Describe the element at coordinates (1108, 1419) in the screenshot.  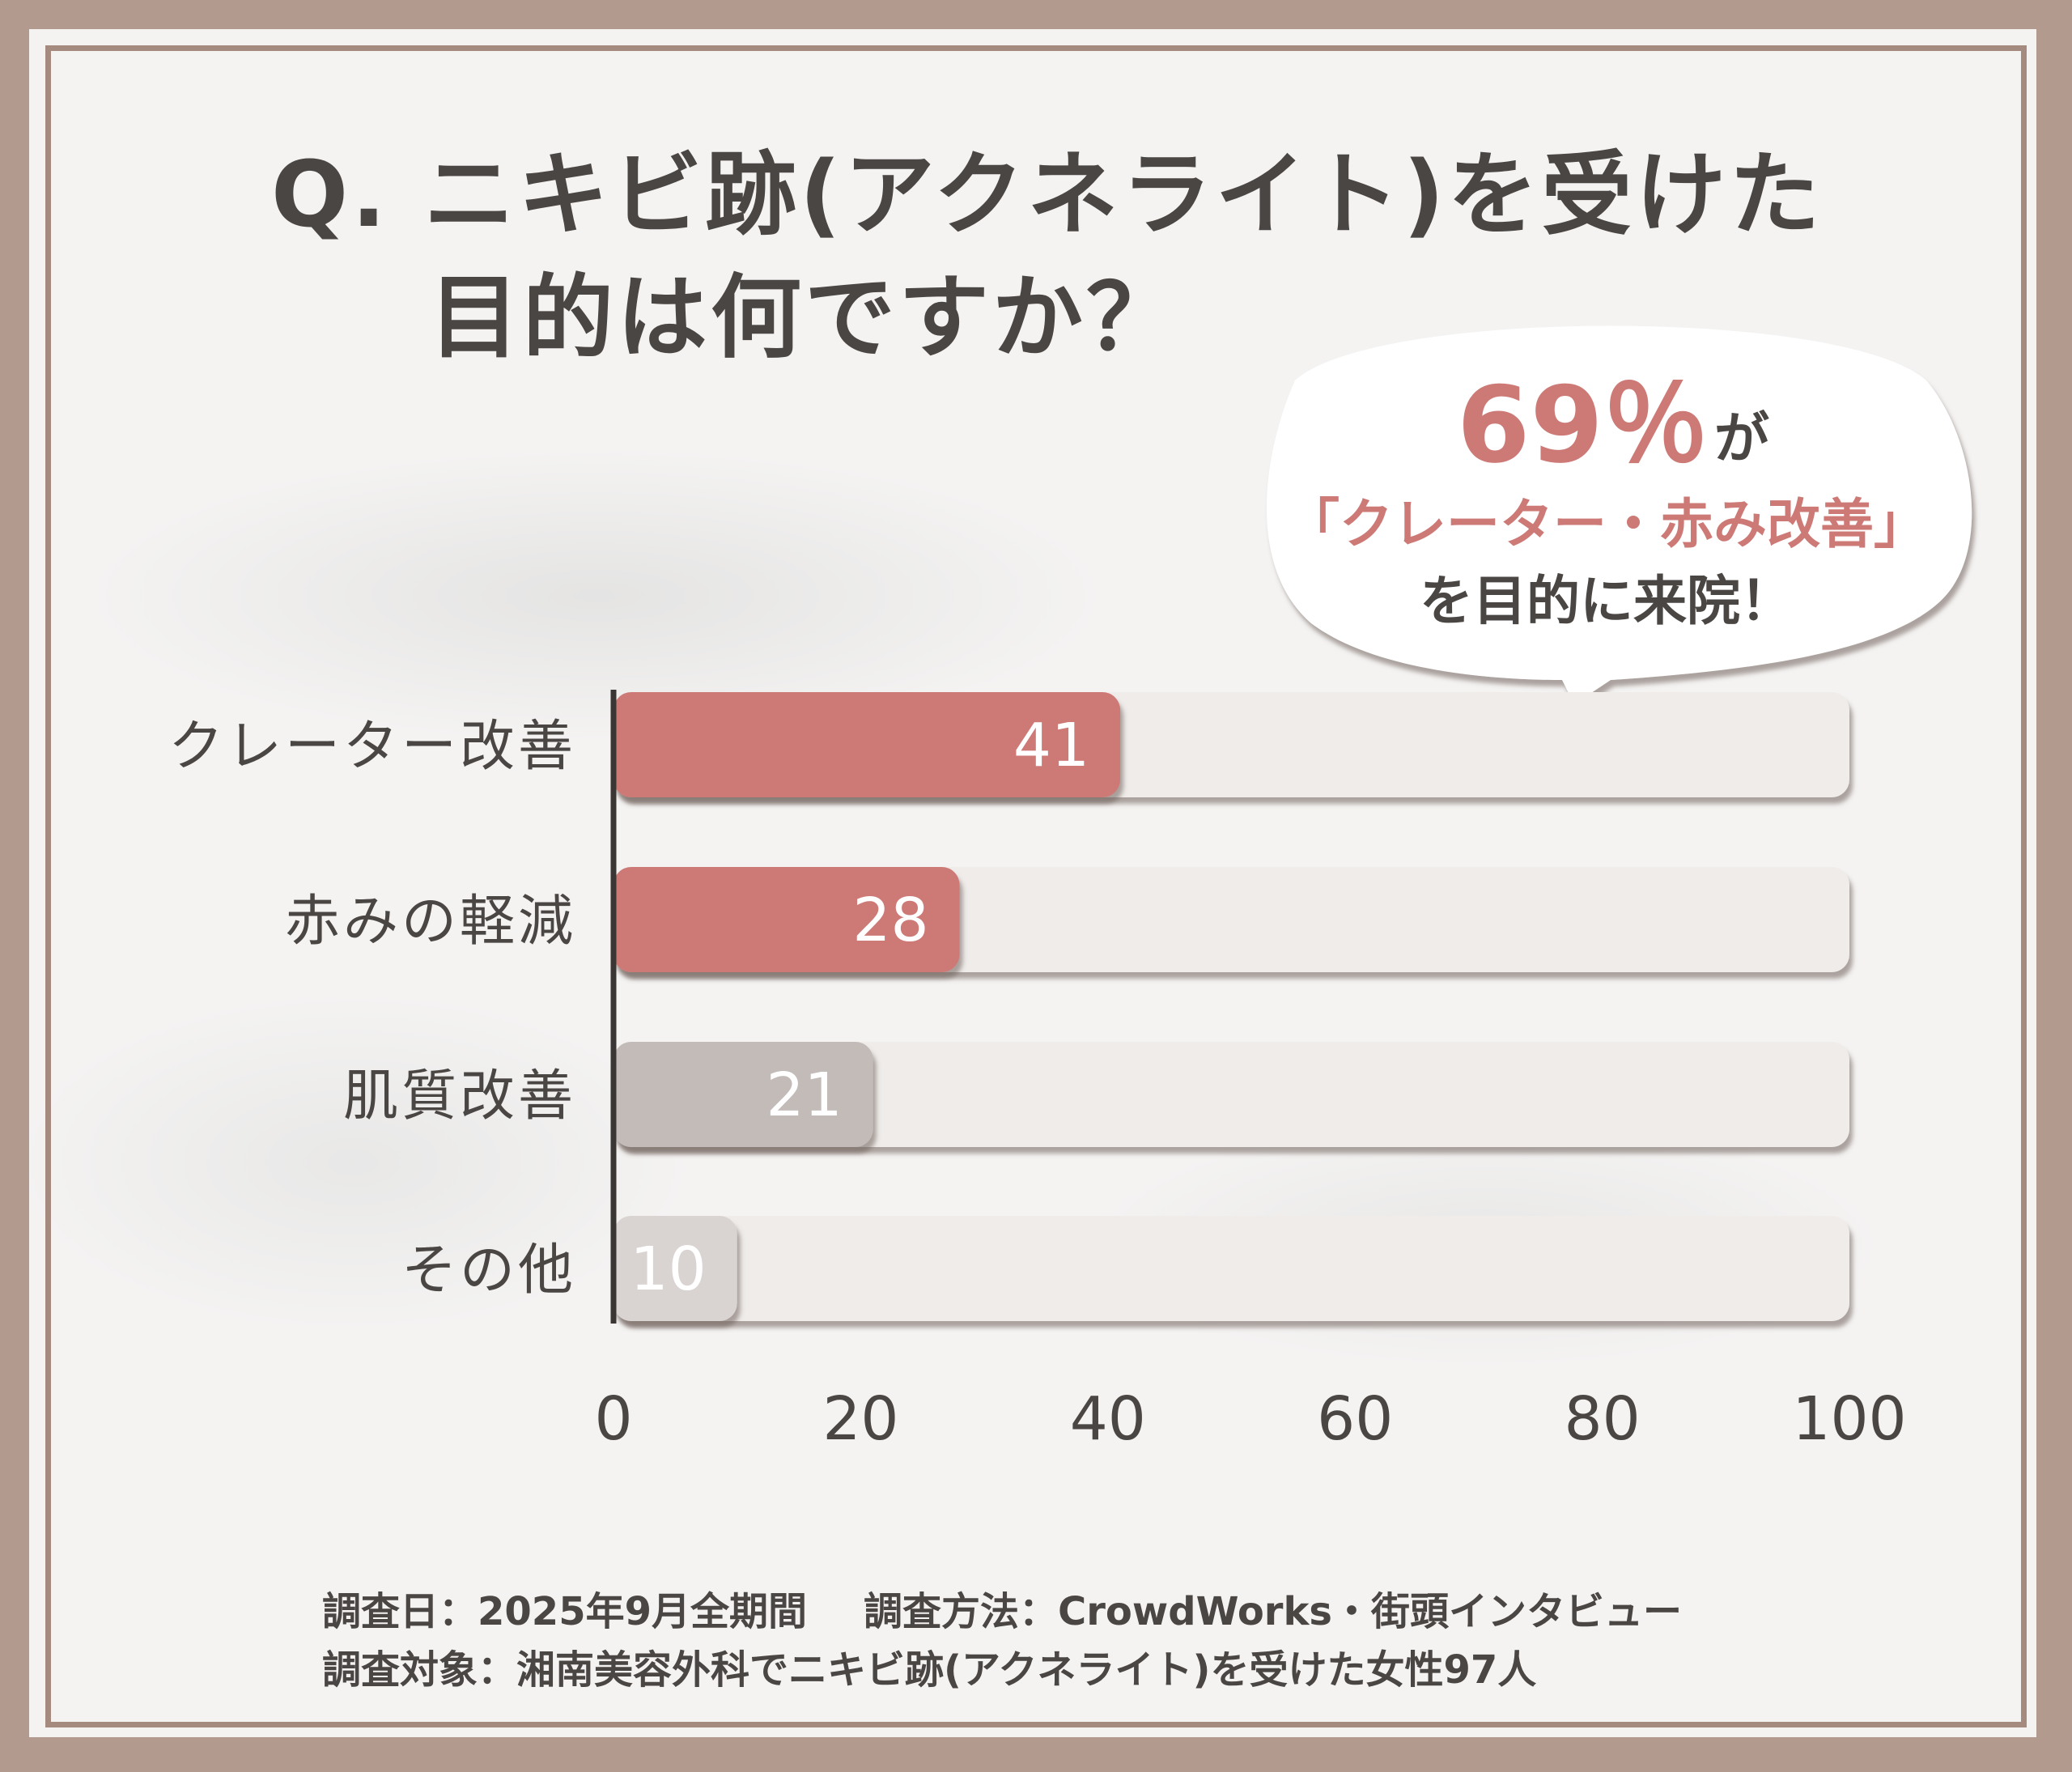
I see `x-tick-label: 40` at that location.